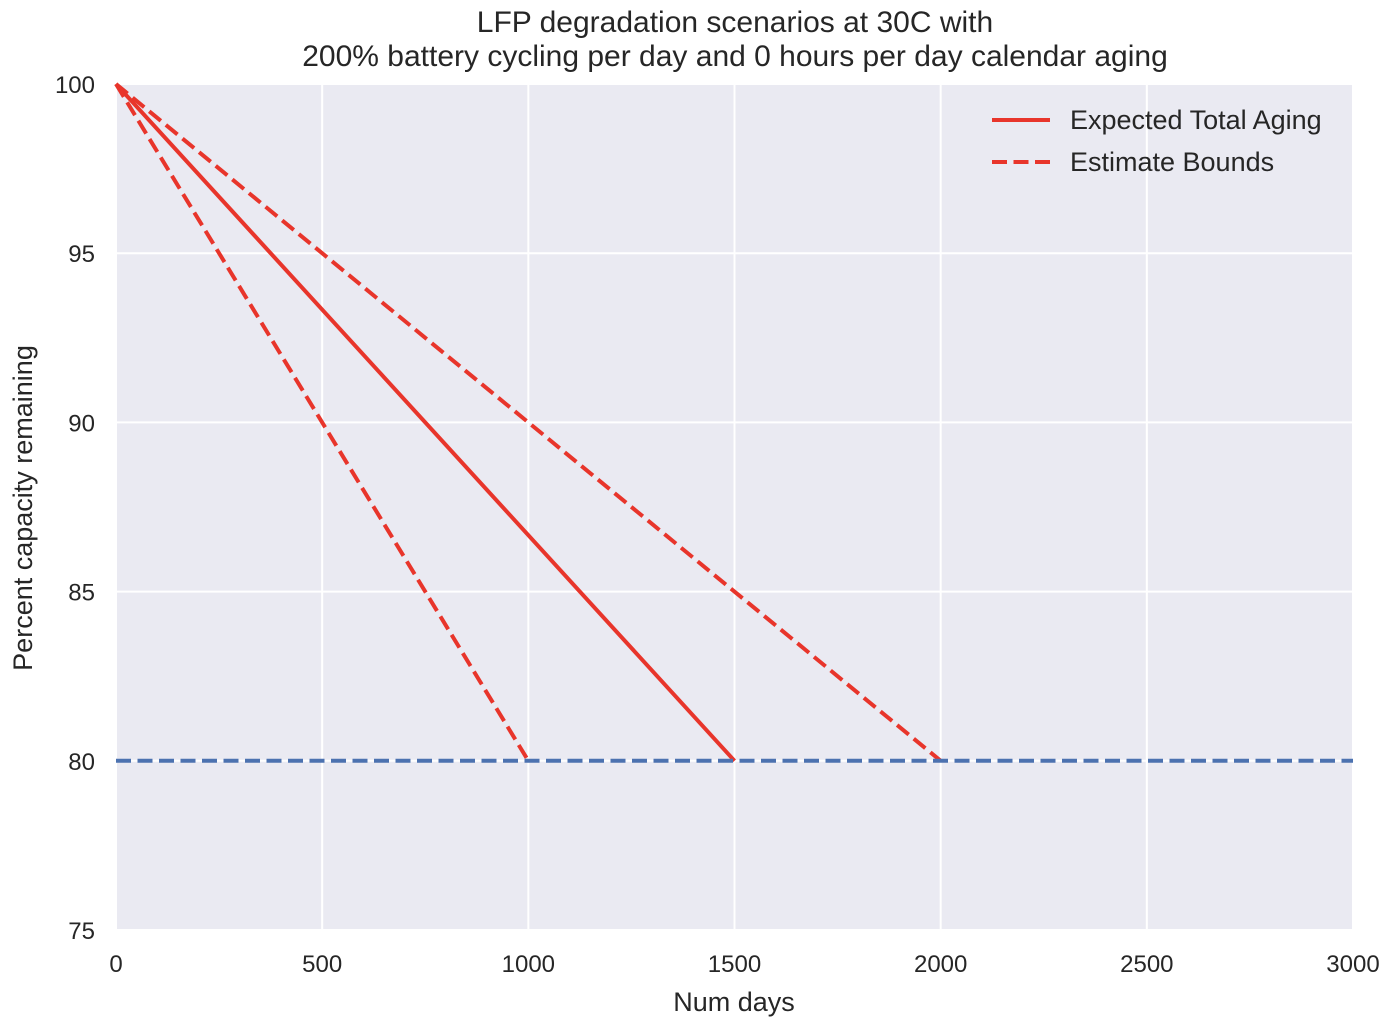 The width and height of the screenshot is (1396, 1030). What do you see at coordinates (322, 964) in the screenshot?
I see `x-tick-label: 500` at bounding box center [322, 964].